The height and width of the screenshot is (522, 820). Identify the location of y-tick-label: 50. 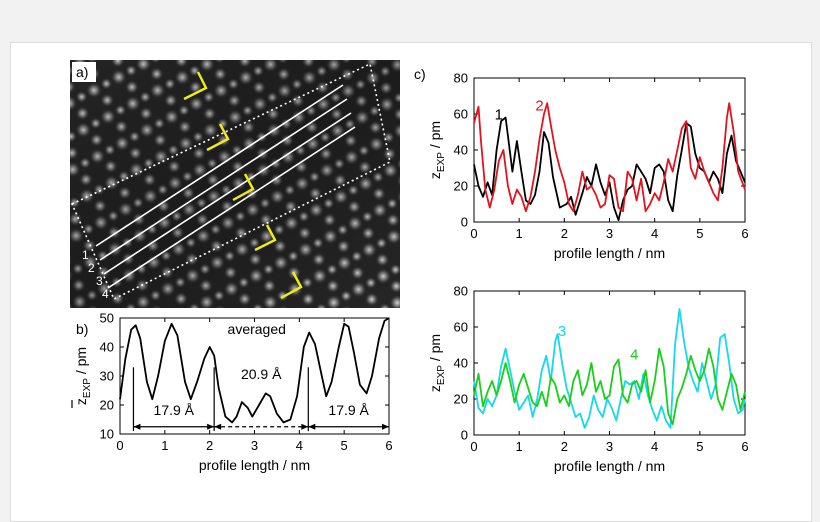
(107, 318).